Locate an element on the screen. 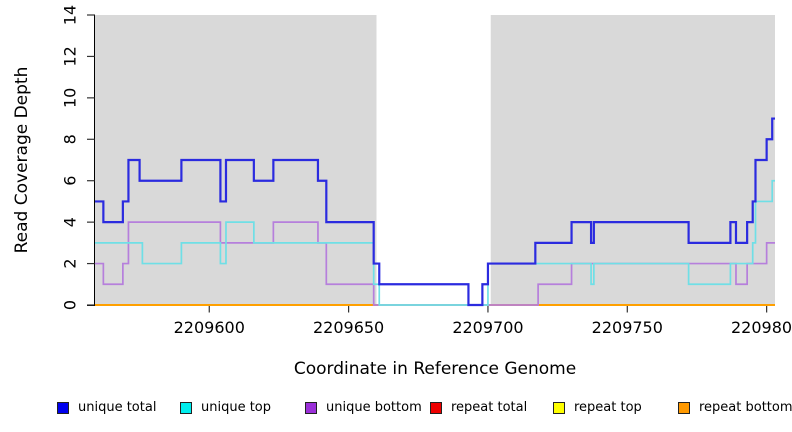 The width and height of the screenshot is (792, 432). x-tick-label: 2209600 is located at coordinates (209, 327).